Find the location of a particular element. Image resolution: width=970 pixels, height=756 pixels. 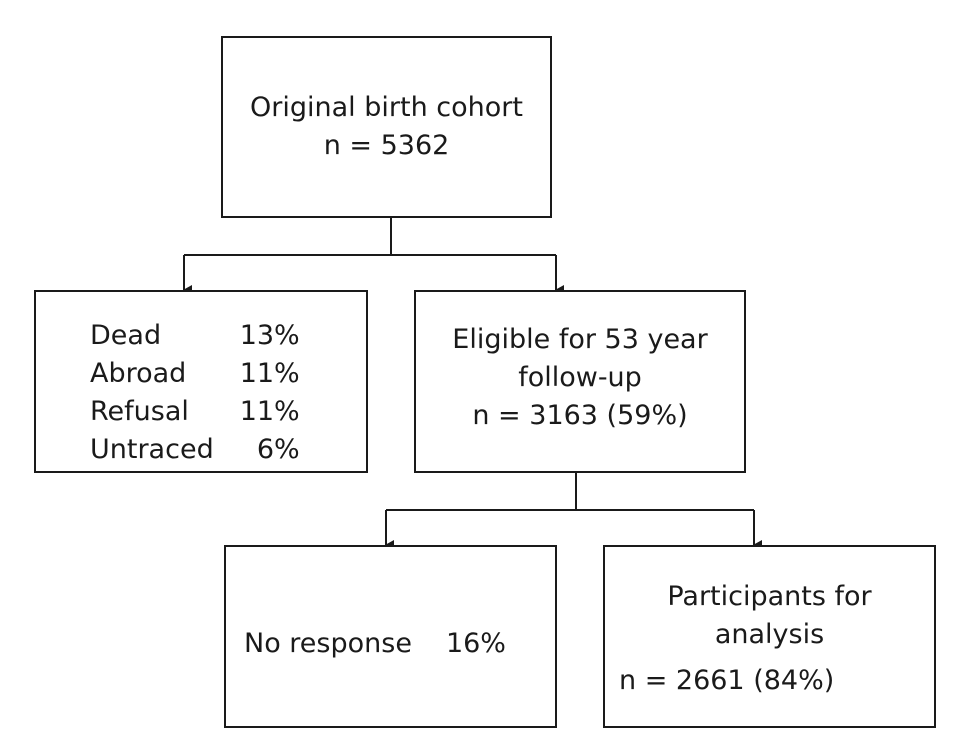

no-response-box: No response 16% is located at coordinates (390, 636).